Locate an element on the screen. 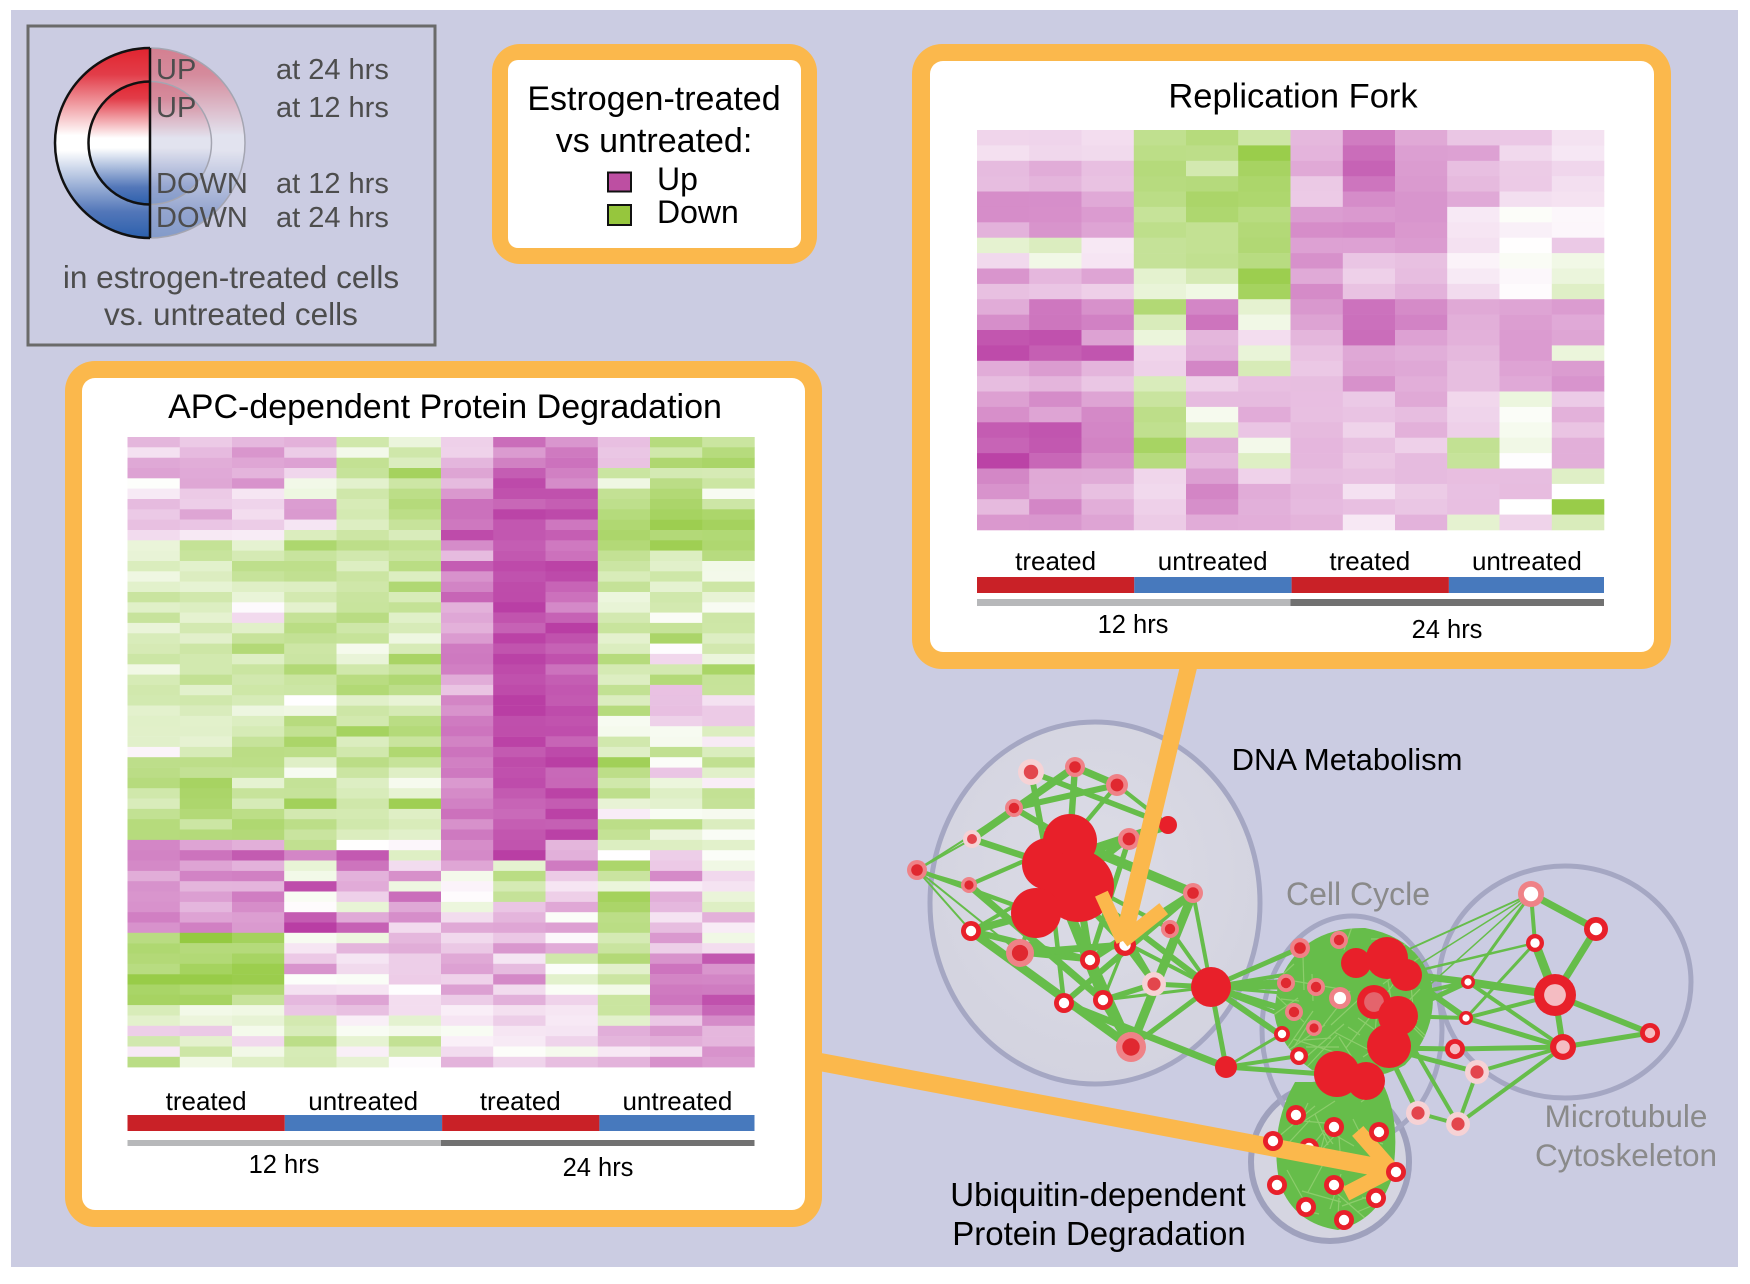 This screenshot has height=1284, width=1750. svg-text: Replication Fork is located at coordinates (1293, 97).